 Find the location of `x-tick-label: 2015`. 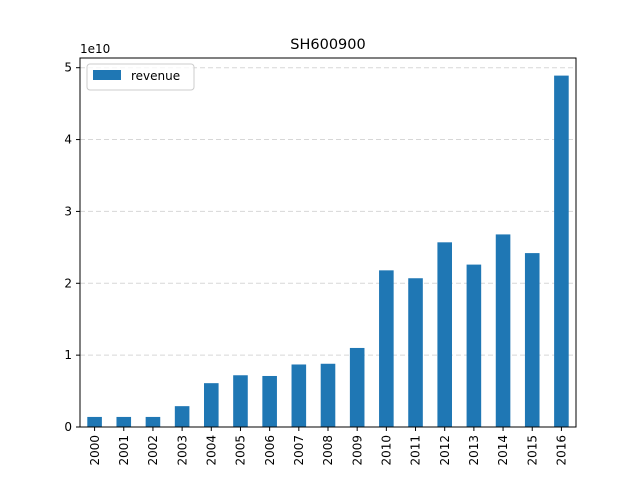

x-tick-label: 2015 is located at coordinates (532, 450).